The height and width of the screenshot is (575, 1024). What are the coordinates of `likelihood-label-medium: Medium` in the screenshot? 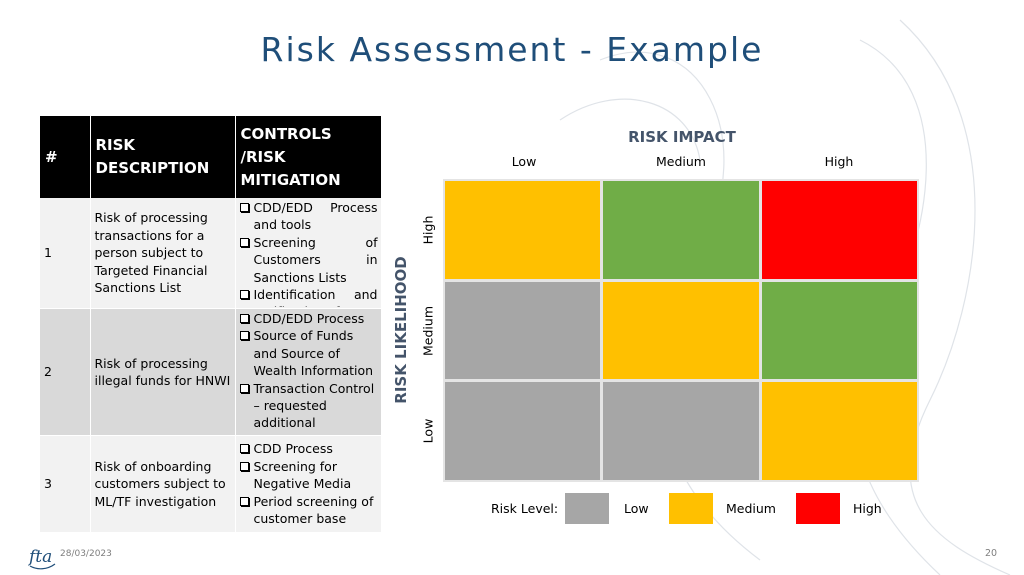 It's located at (428, 331).